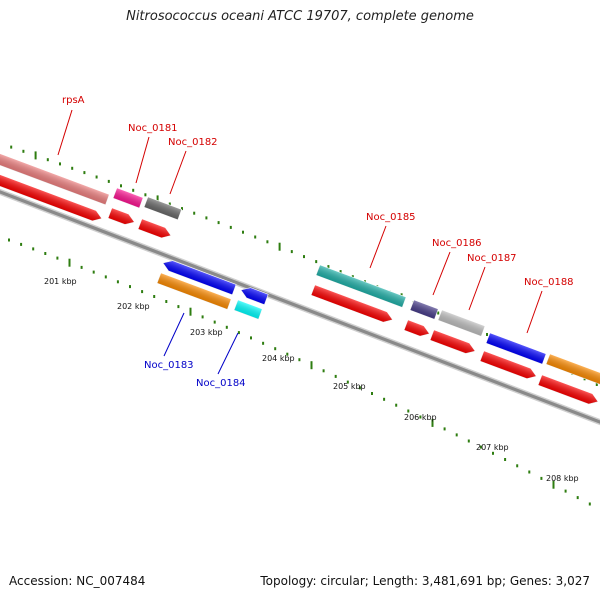 This screenshot has width=600, height=600. I want to click on gene-label: Noc_0181, so click(153, 128).